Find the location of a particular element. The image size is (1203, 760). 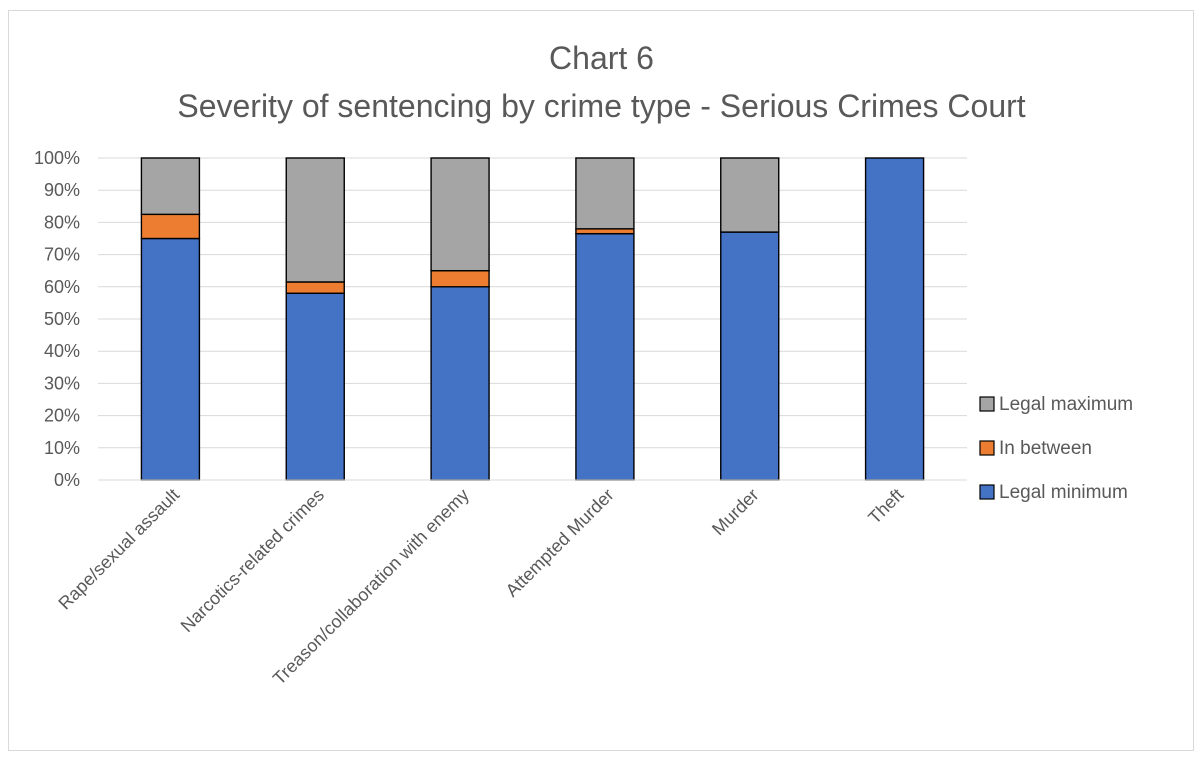

y-tick-label: 70% is located at coordinates (62, 255).